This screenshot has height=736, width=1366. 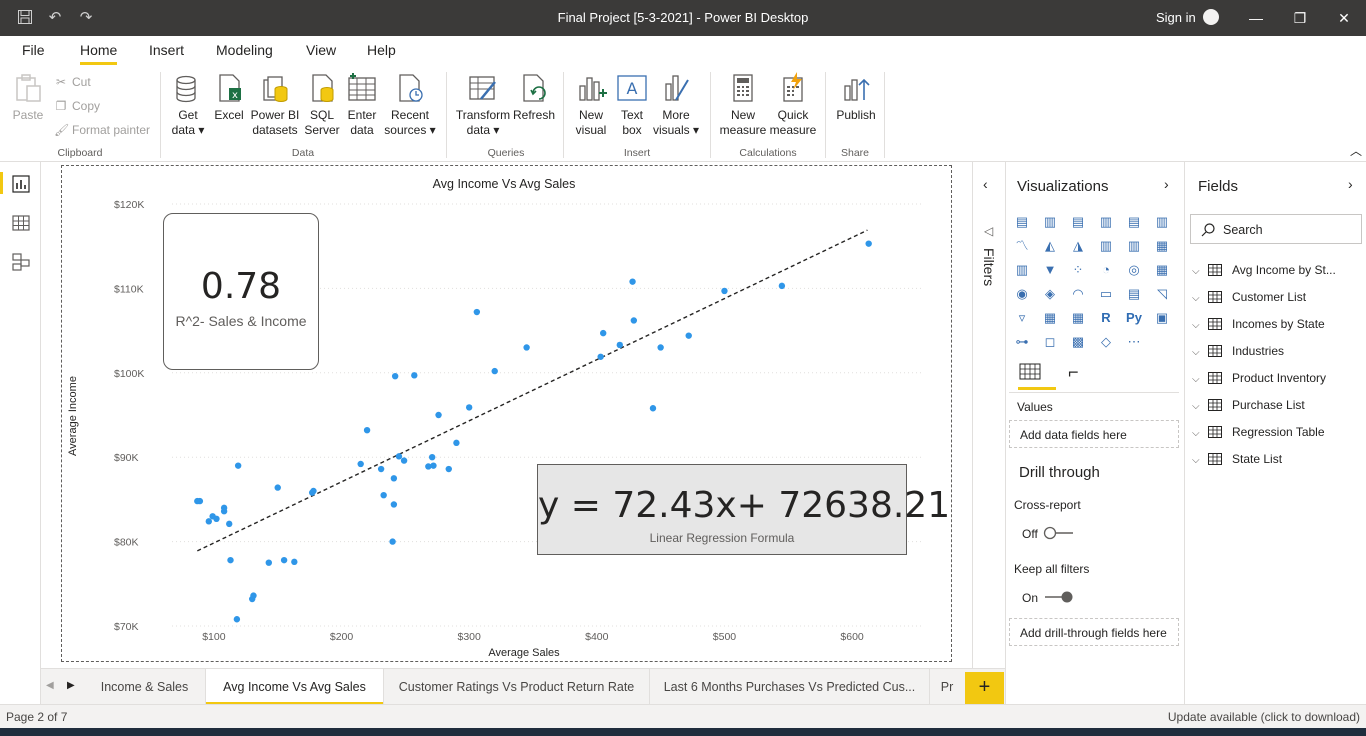 I want to click on fields-search-input: Search, so click(x=1276, y=229).